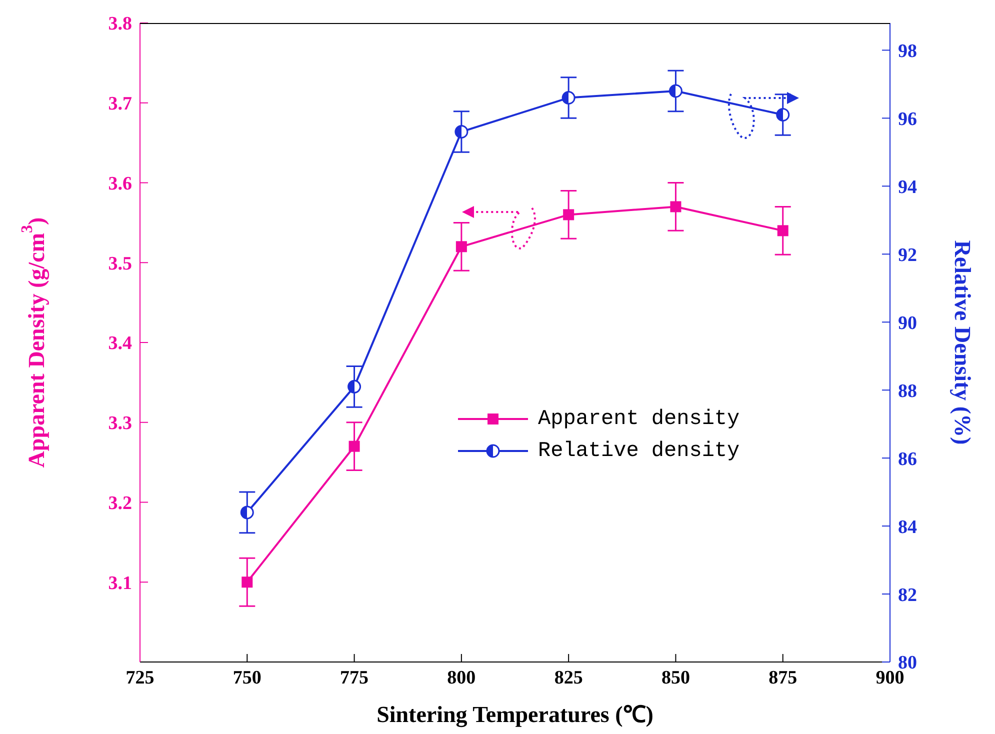 The image size is (995, 734). I want to click on x-tick-label: 725, so click(140, 677).